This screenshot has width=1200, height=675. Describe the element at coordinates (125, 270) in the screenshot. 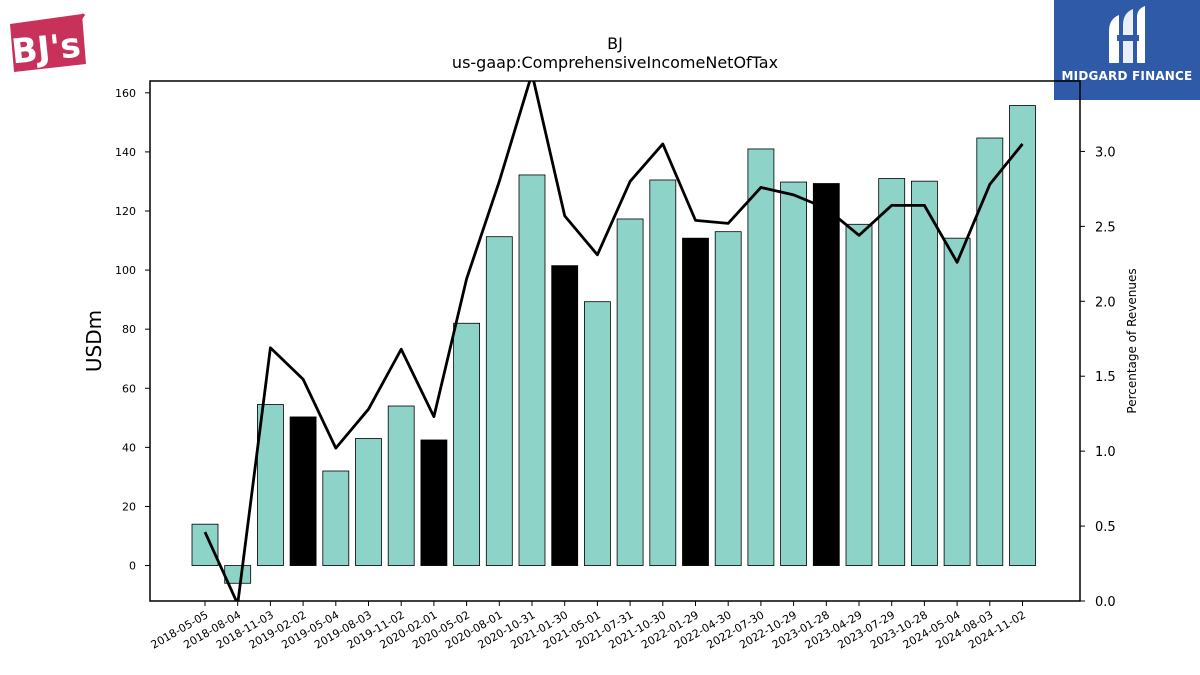

I see `y-tick-label: 100` at that location.